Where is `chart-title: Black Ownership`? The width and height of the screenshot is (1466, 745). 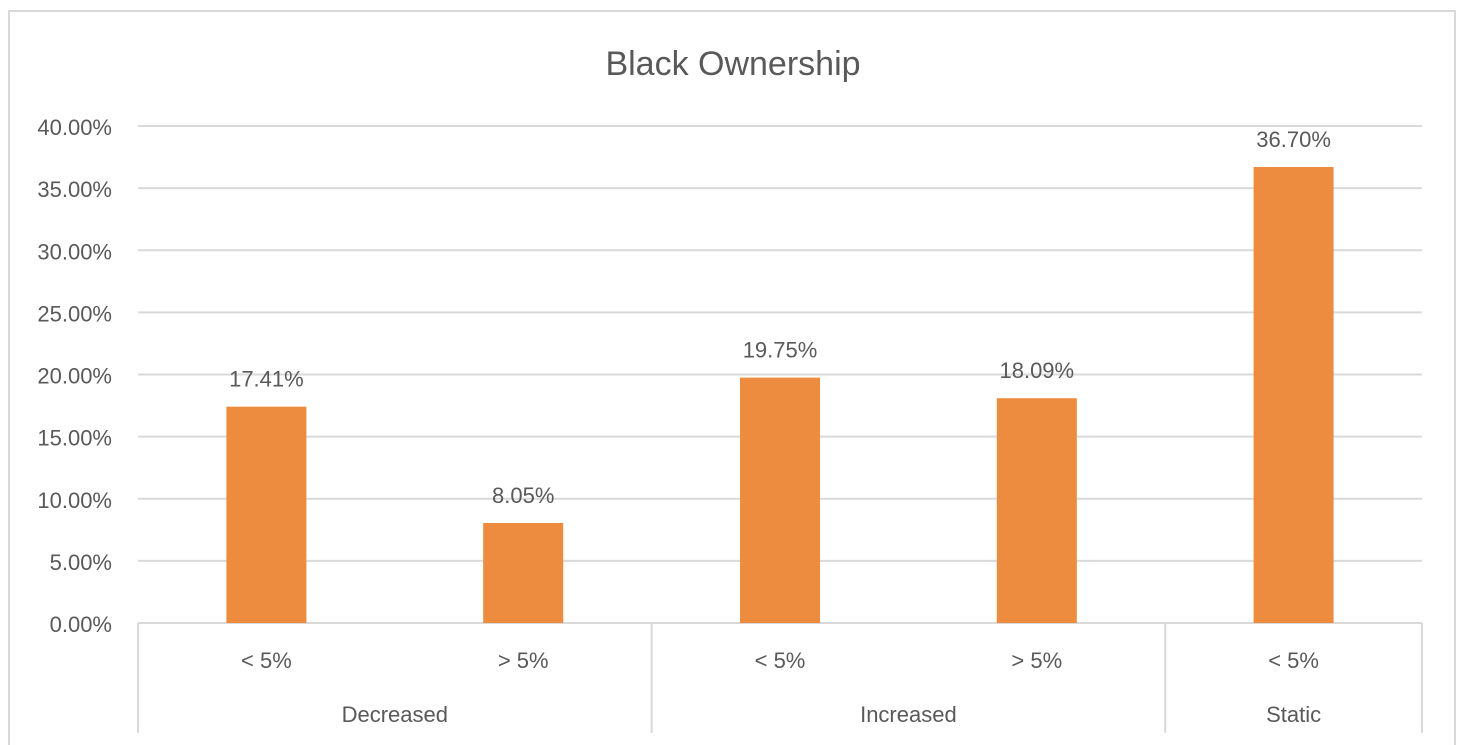
chart-title: Black Ownership is located at coordinates (732, 64).